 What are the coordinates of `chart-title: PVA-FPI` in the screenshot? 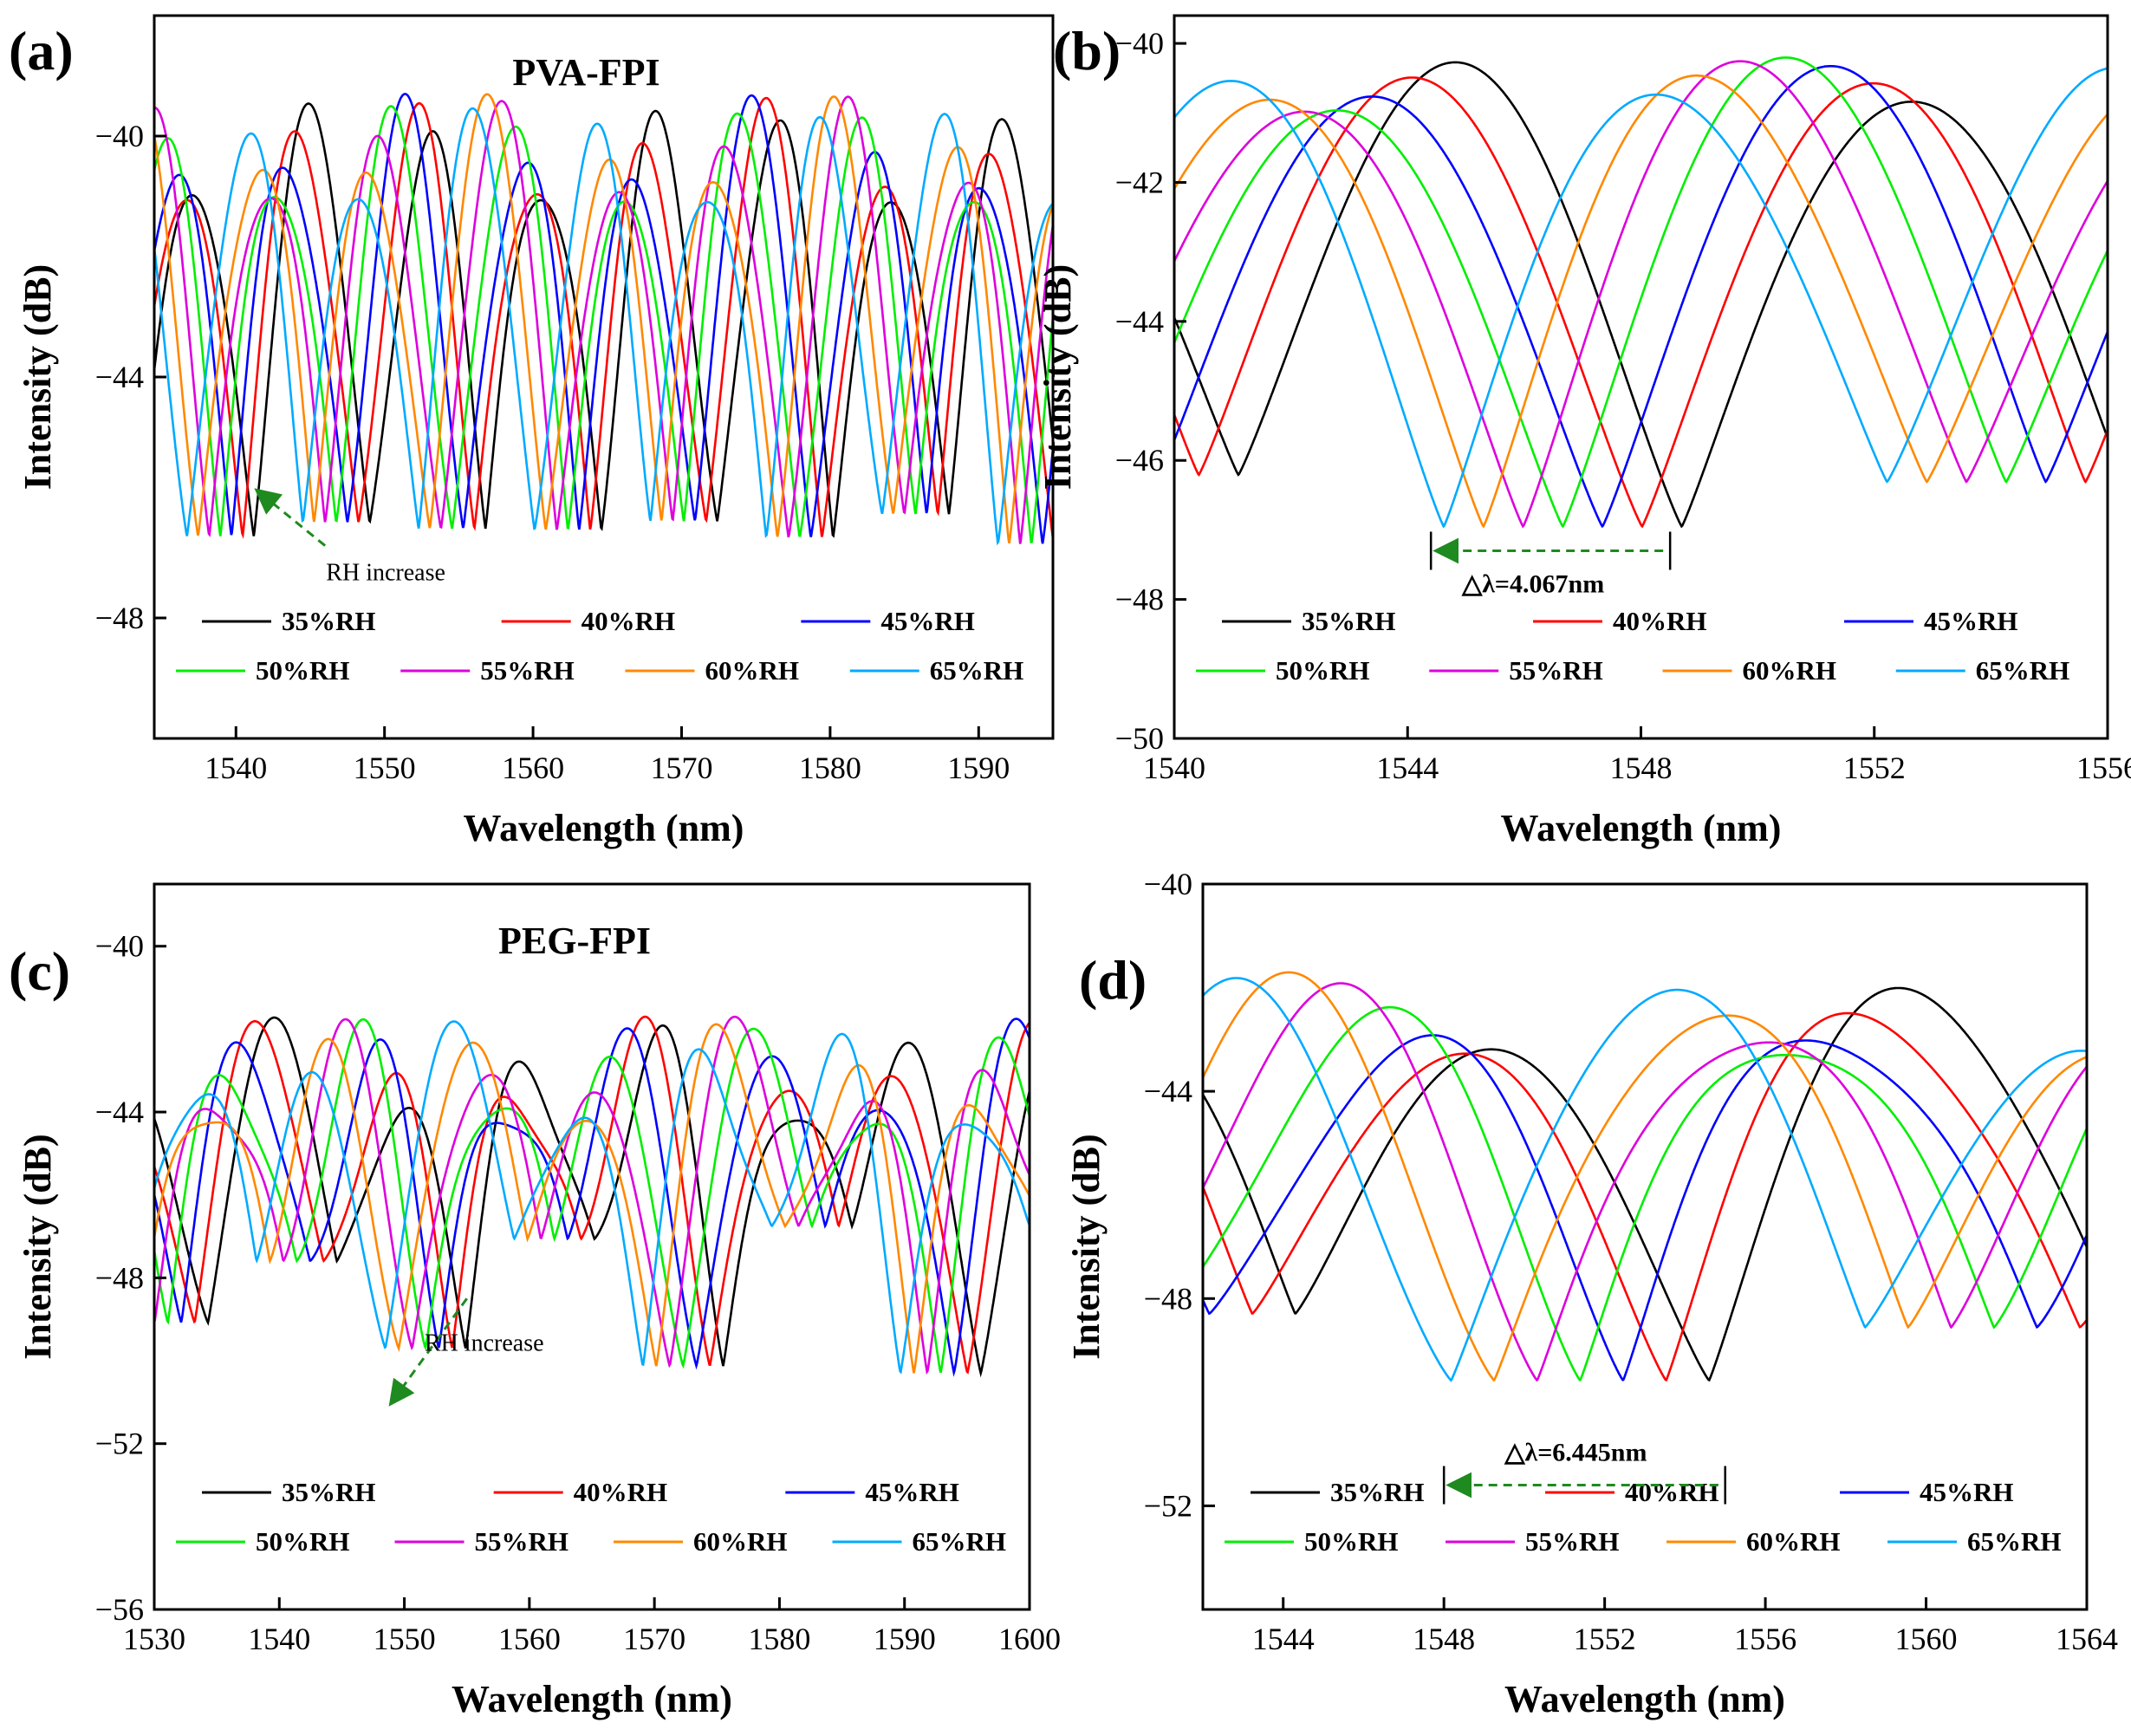 It's located at (585, 72).